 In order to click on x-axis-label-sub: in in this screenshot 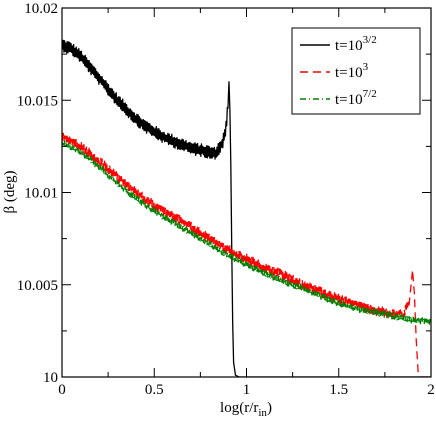, I will do `click(262, 413)`.